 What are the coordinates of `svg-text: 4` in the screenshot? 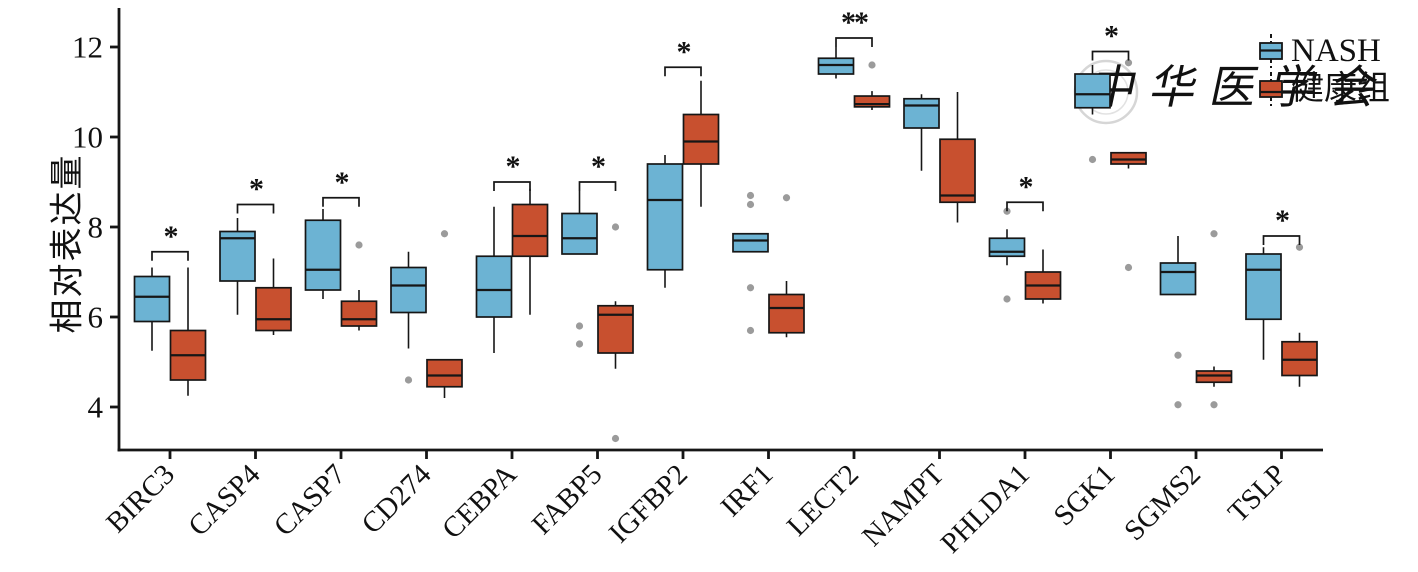 It's located at (96, 407).